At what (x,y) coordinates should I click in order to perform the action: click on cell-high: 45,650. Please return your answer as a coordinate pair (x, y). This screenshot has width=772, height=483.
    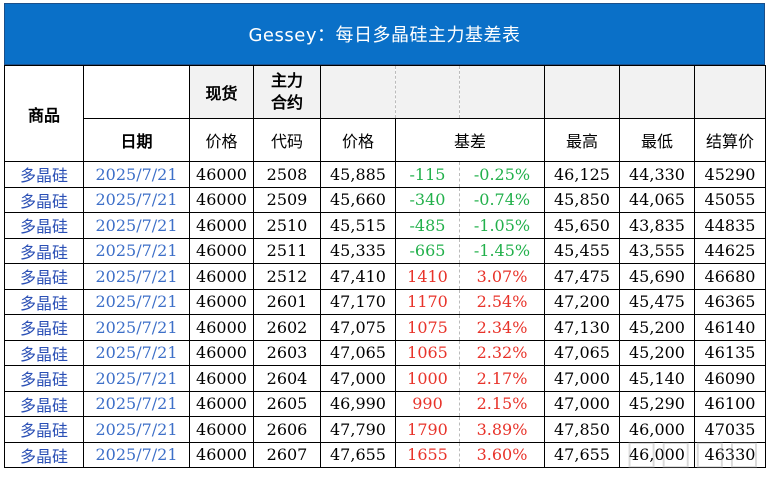
    Looking at the image, I should click on (582, 225).